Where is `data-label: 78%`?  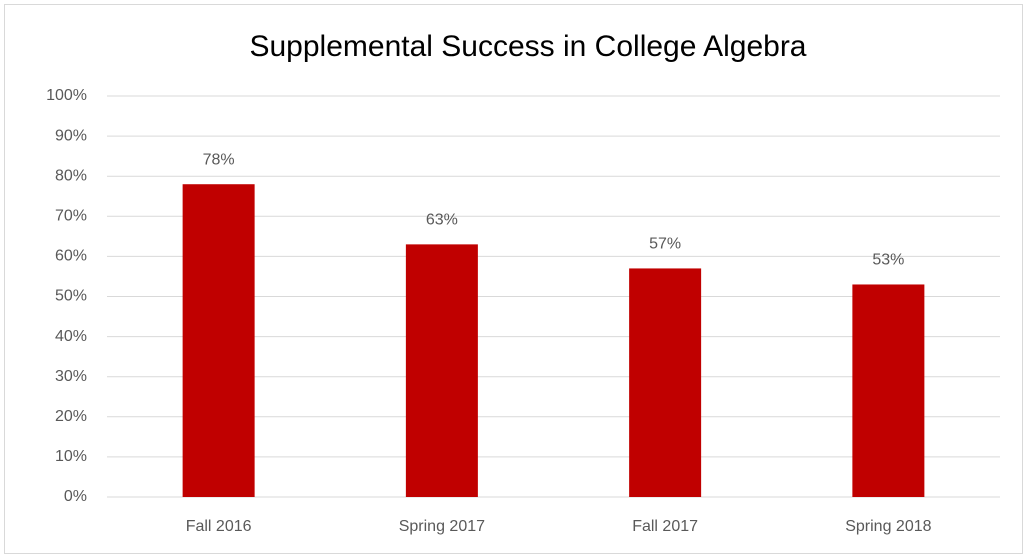 data-label: 78% is located at coordinates (219, 159).